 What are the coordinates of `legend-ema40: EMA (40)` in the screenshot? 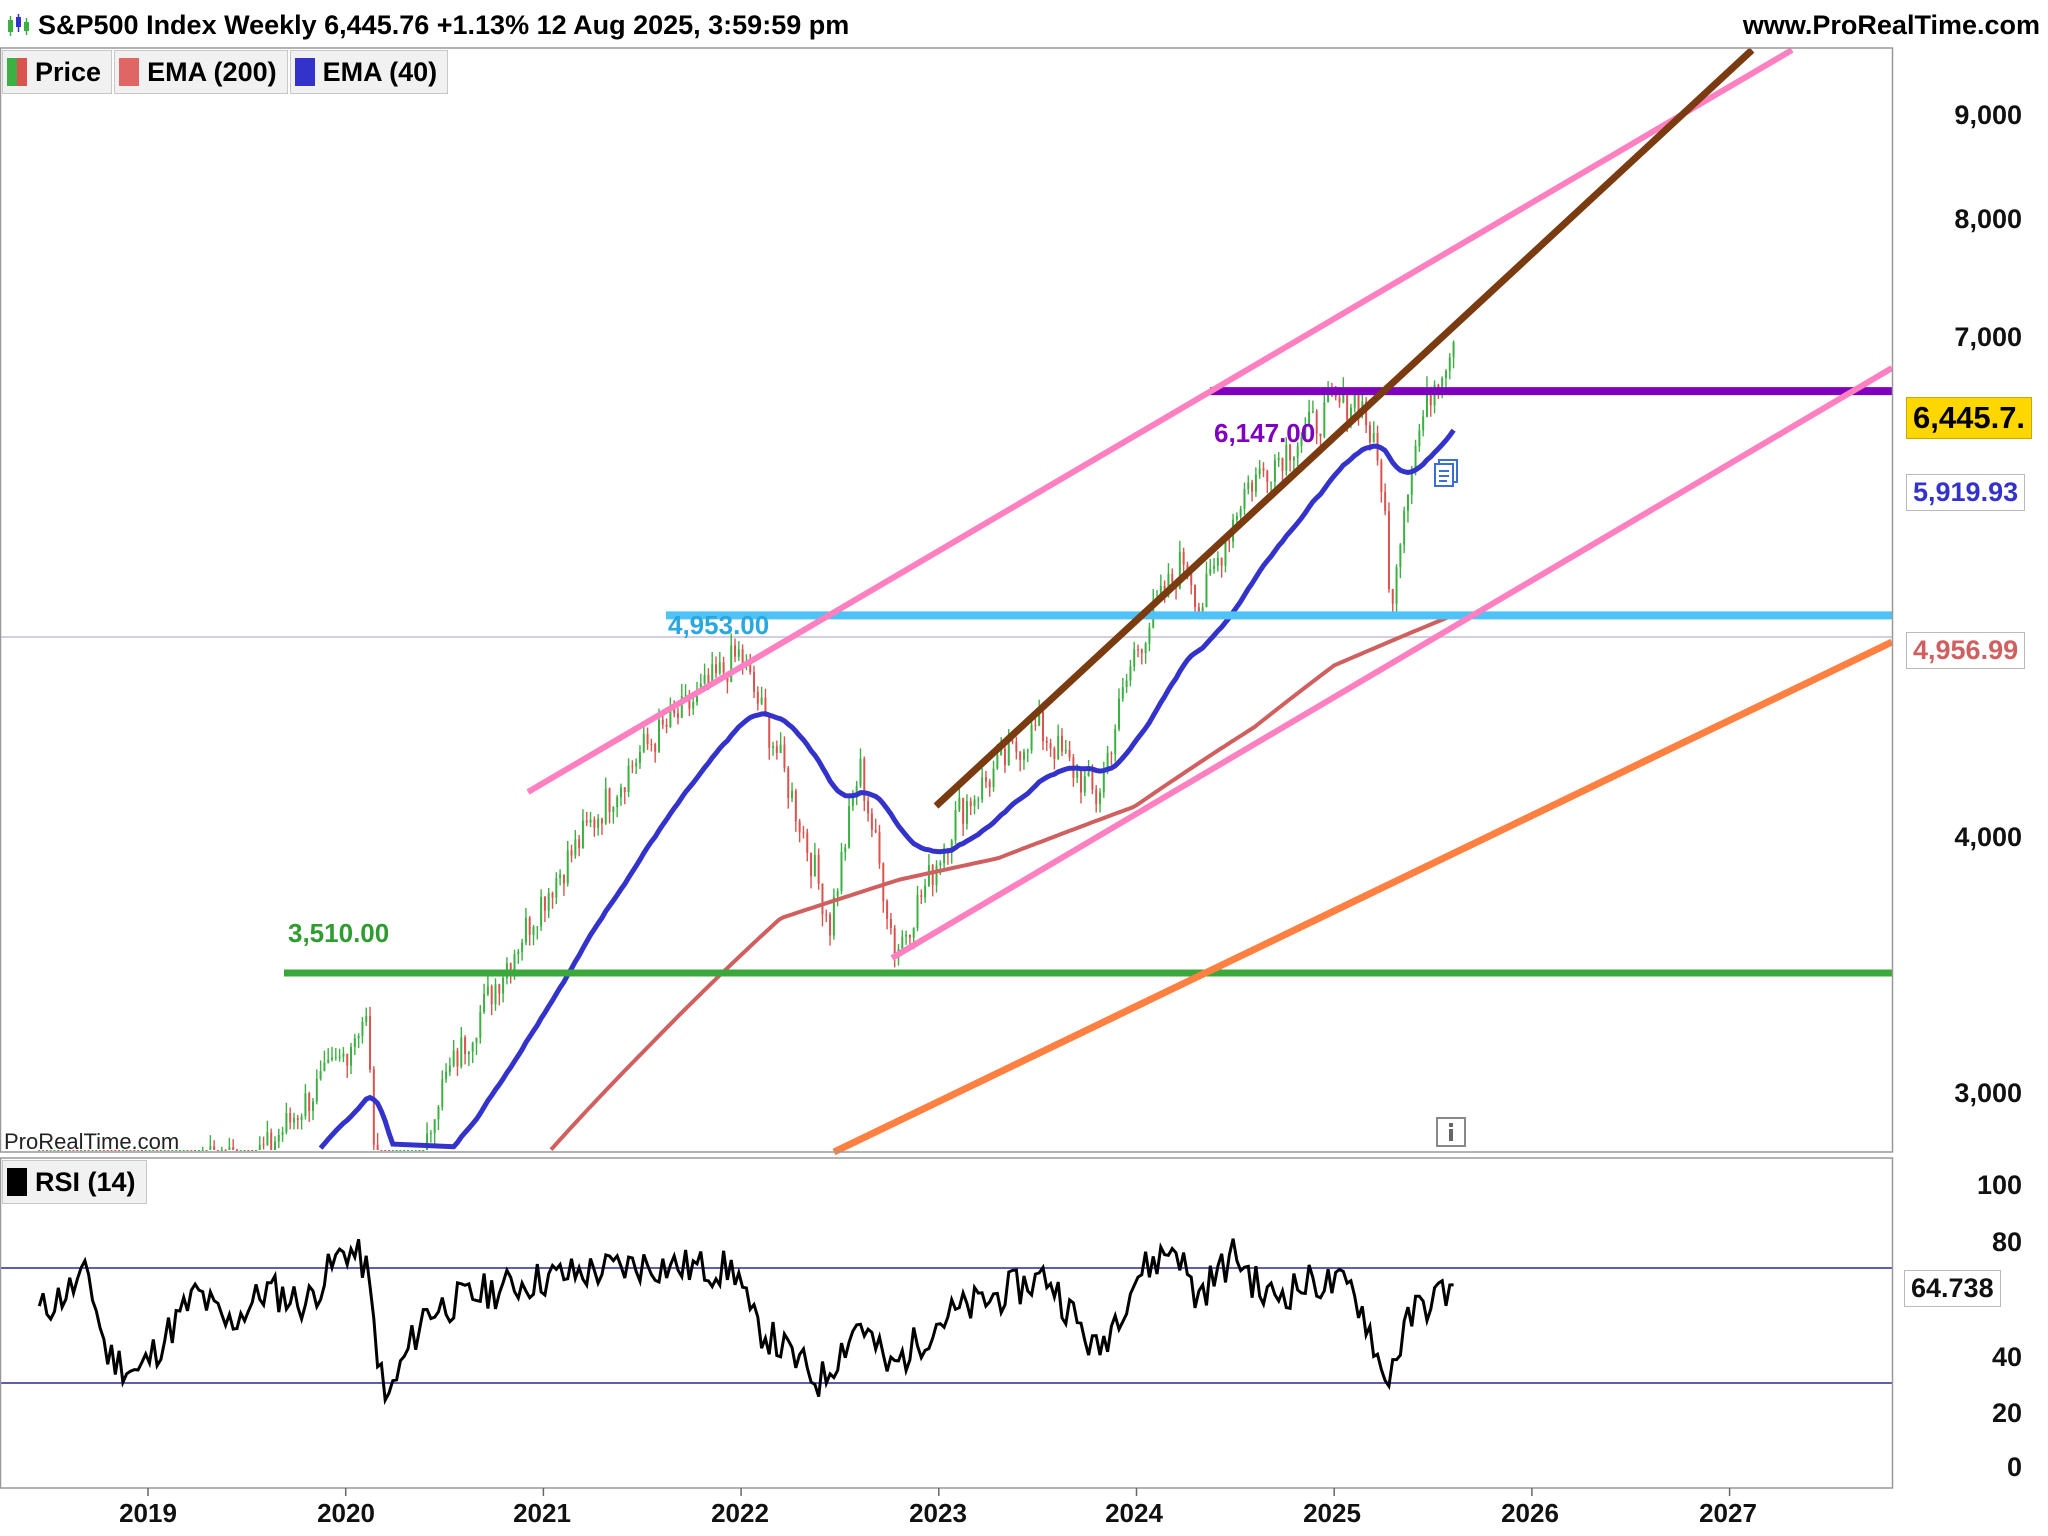 It's located at (369, 72).